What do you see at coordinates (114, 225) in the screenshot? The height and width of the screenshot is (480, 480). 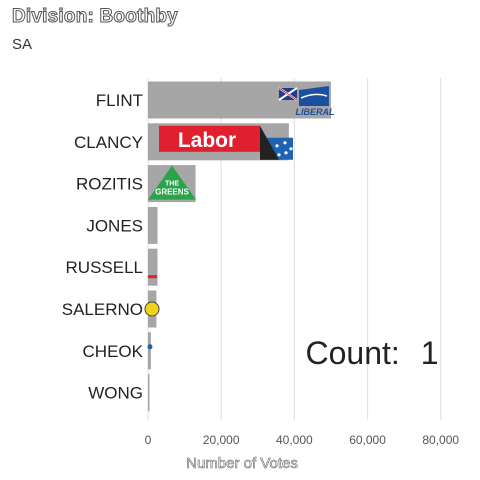 I see `category-label: JONES` at bounding box center [114, 225].